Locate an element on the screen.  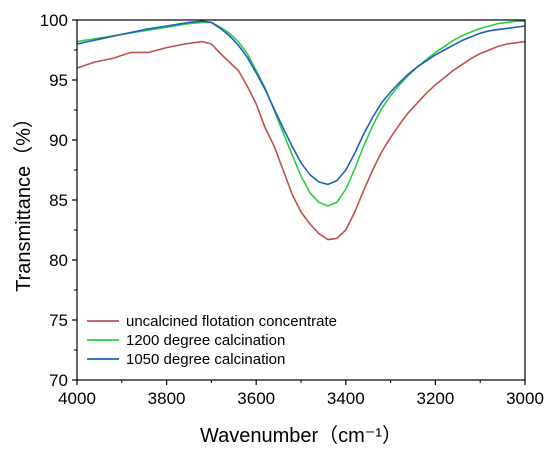
legend-label: 1050 degree calcination is located at coordinates (205, 359).